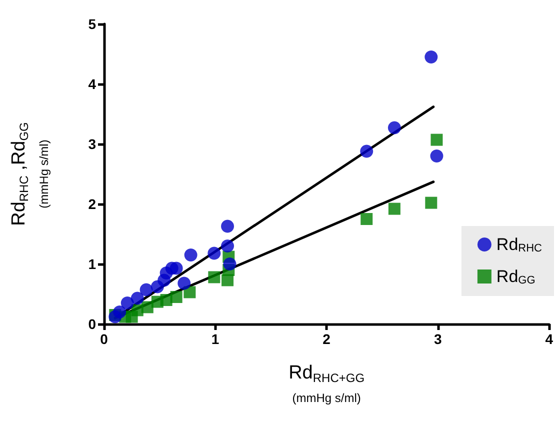 This screenshot has width=556, height=427. Describe the element at coordinates (92, 324) in the screenshot. I see `y-tick-label: 0` at that location.